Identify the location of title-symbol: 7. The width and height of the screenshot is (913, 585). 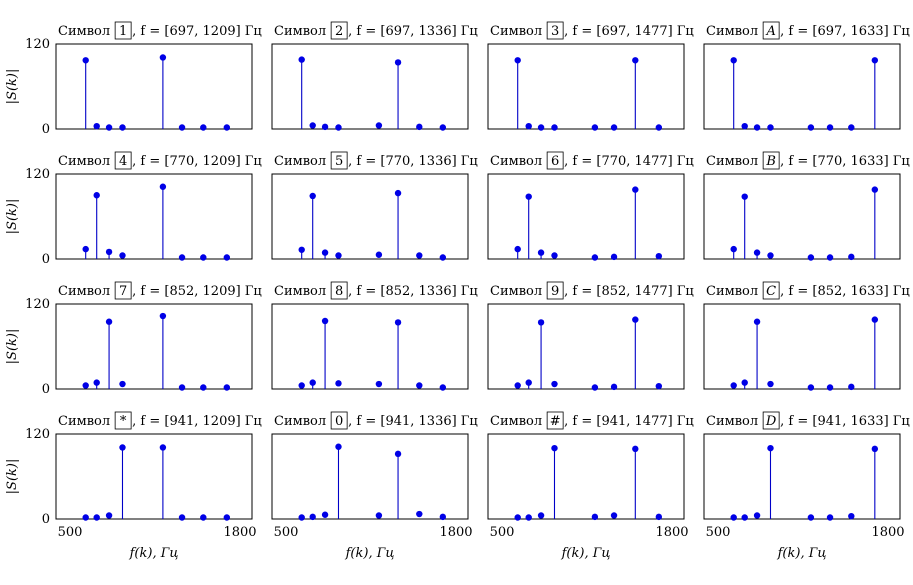
(123, 291).